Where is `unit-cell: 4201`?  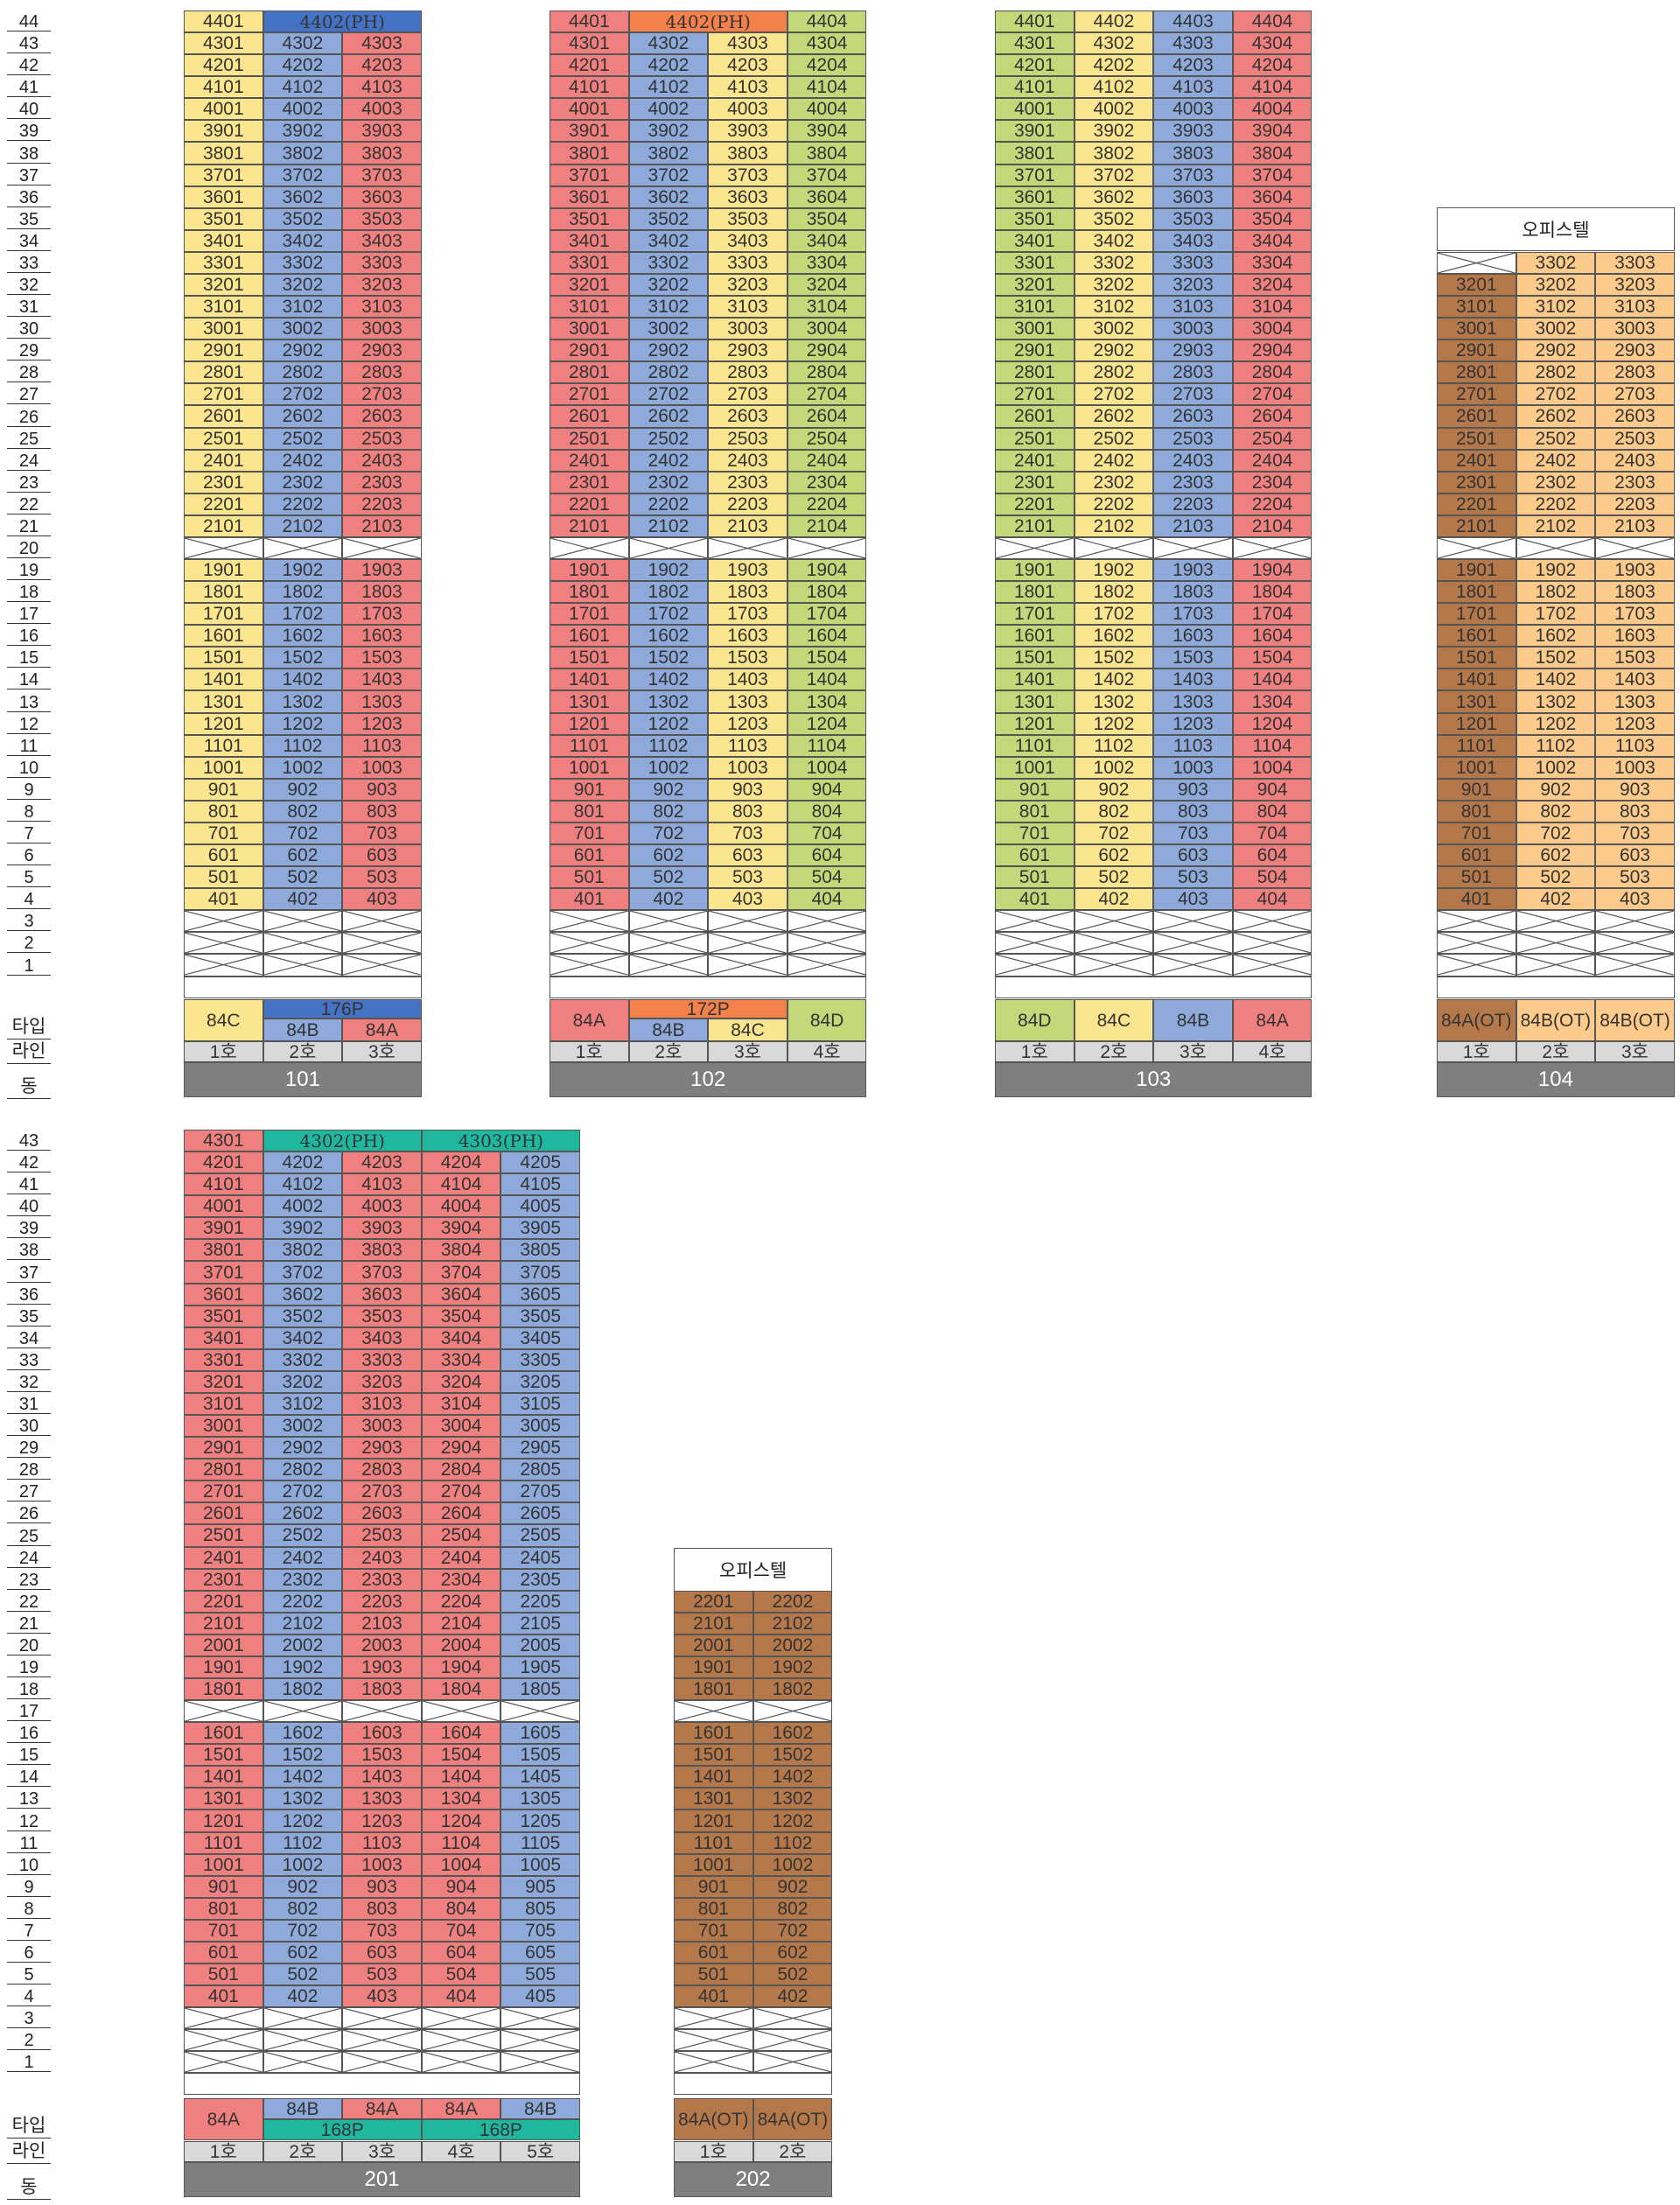 unit-cell: 4201 is located at coordinates (223, 65).